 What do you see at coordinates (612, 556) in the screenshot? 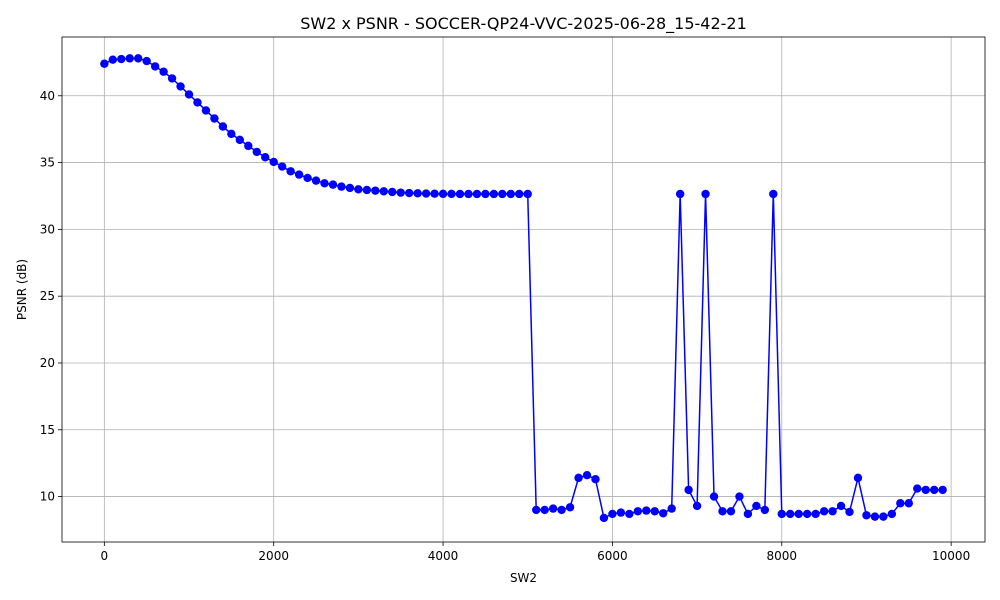
I see `x-tick-label: 6000` at bounding box center [612, 556].